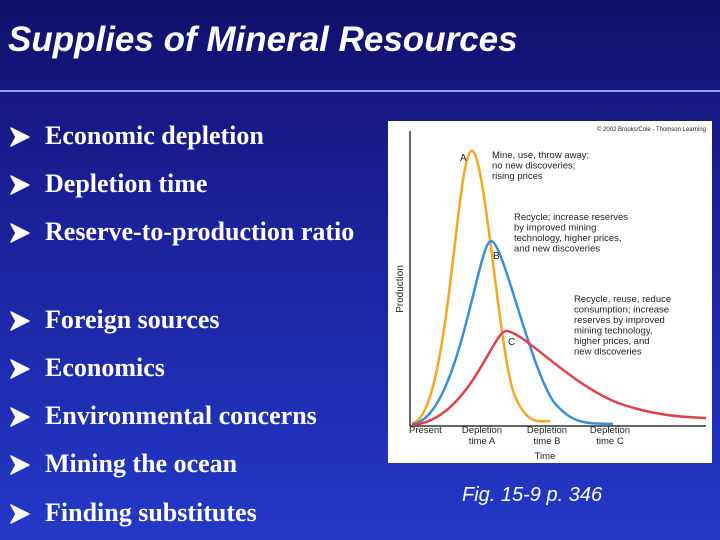 This screenshot has height=540, width=720. What do you see at coordinates (105, 367) in the screenshot?
I see `bullet-text: Economics` at bounding box center [105, 367].